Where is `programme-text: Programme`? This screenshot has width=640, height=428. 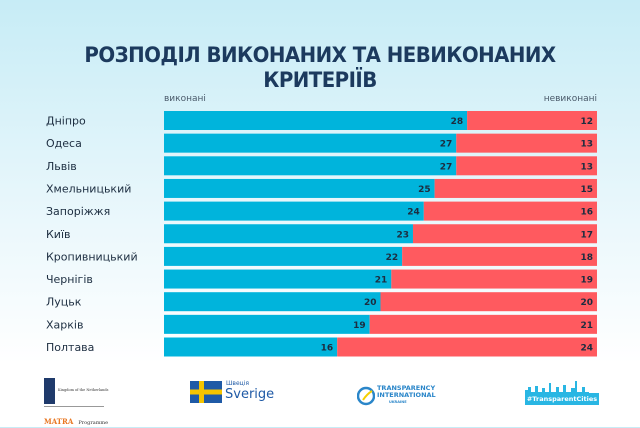 programme-text: Programme is located at coordinates (93, 423).